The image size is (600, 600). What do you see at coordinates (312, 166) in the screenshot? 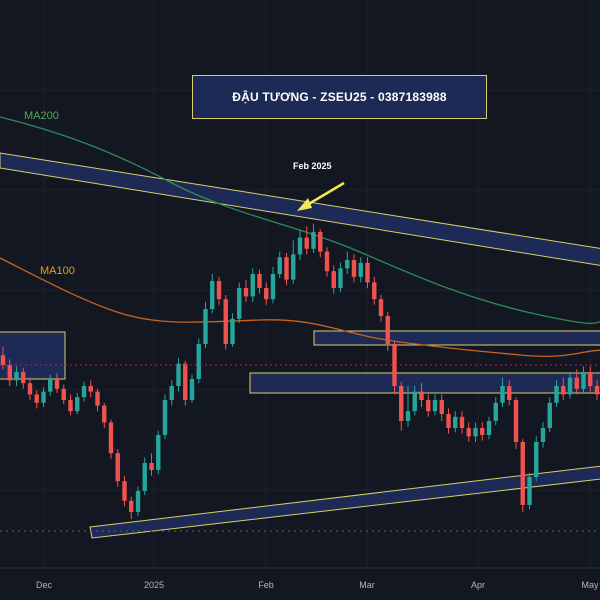
I see `annotation-label: Feb 2025` at bounding box center [312, 166].